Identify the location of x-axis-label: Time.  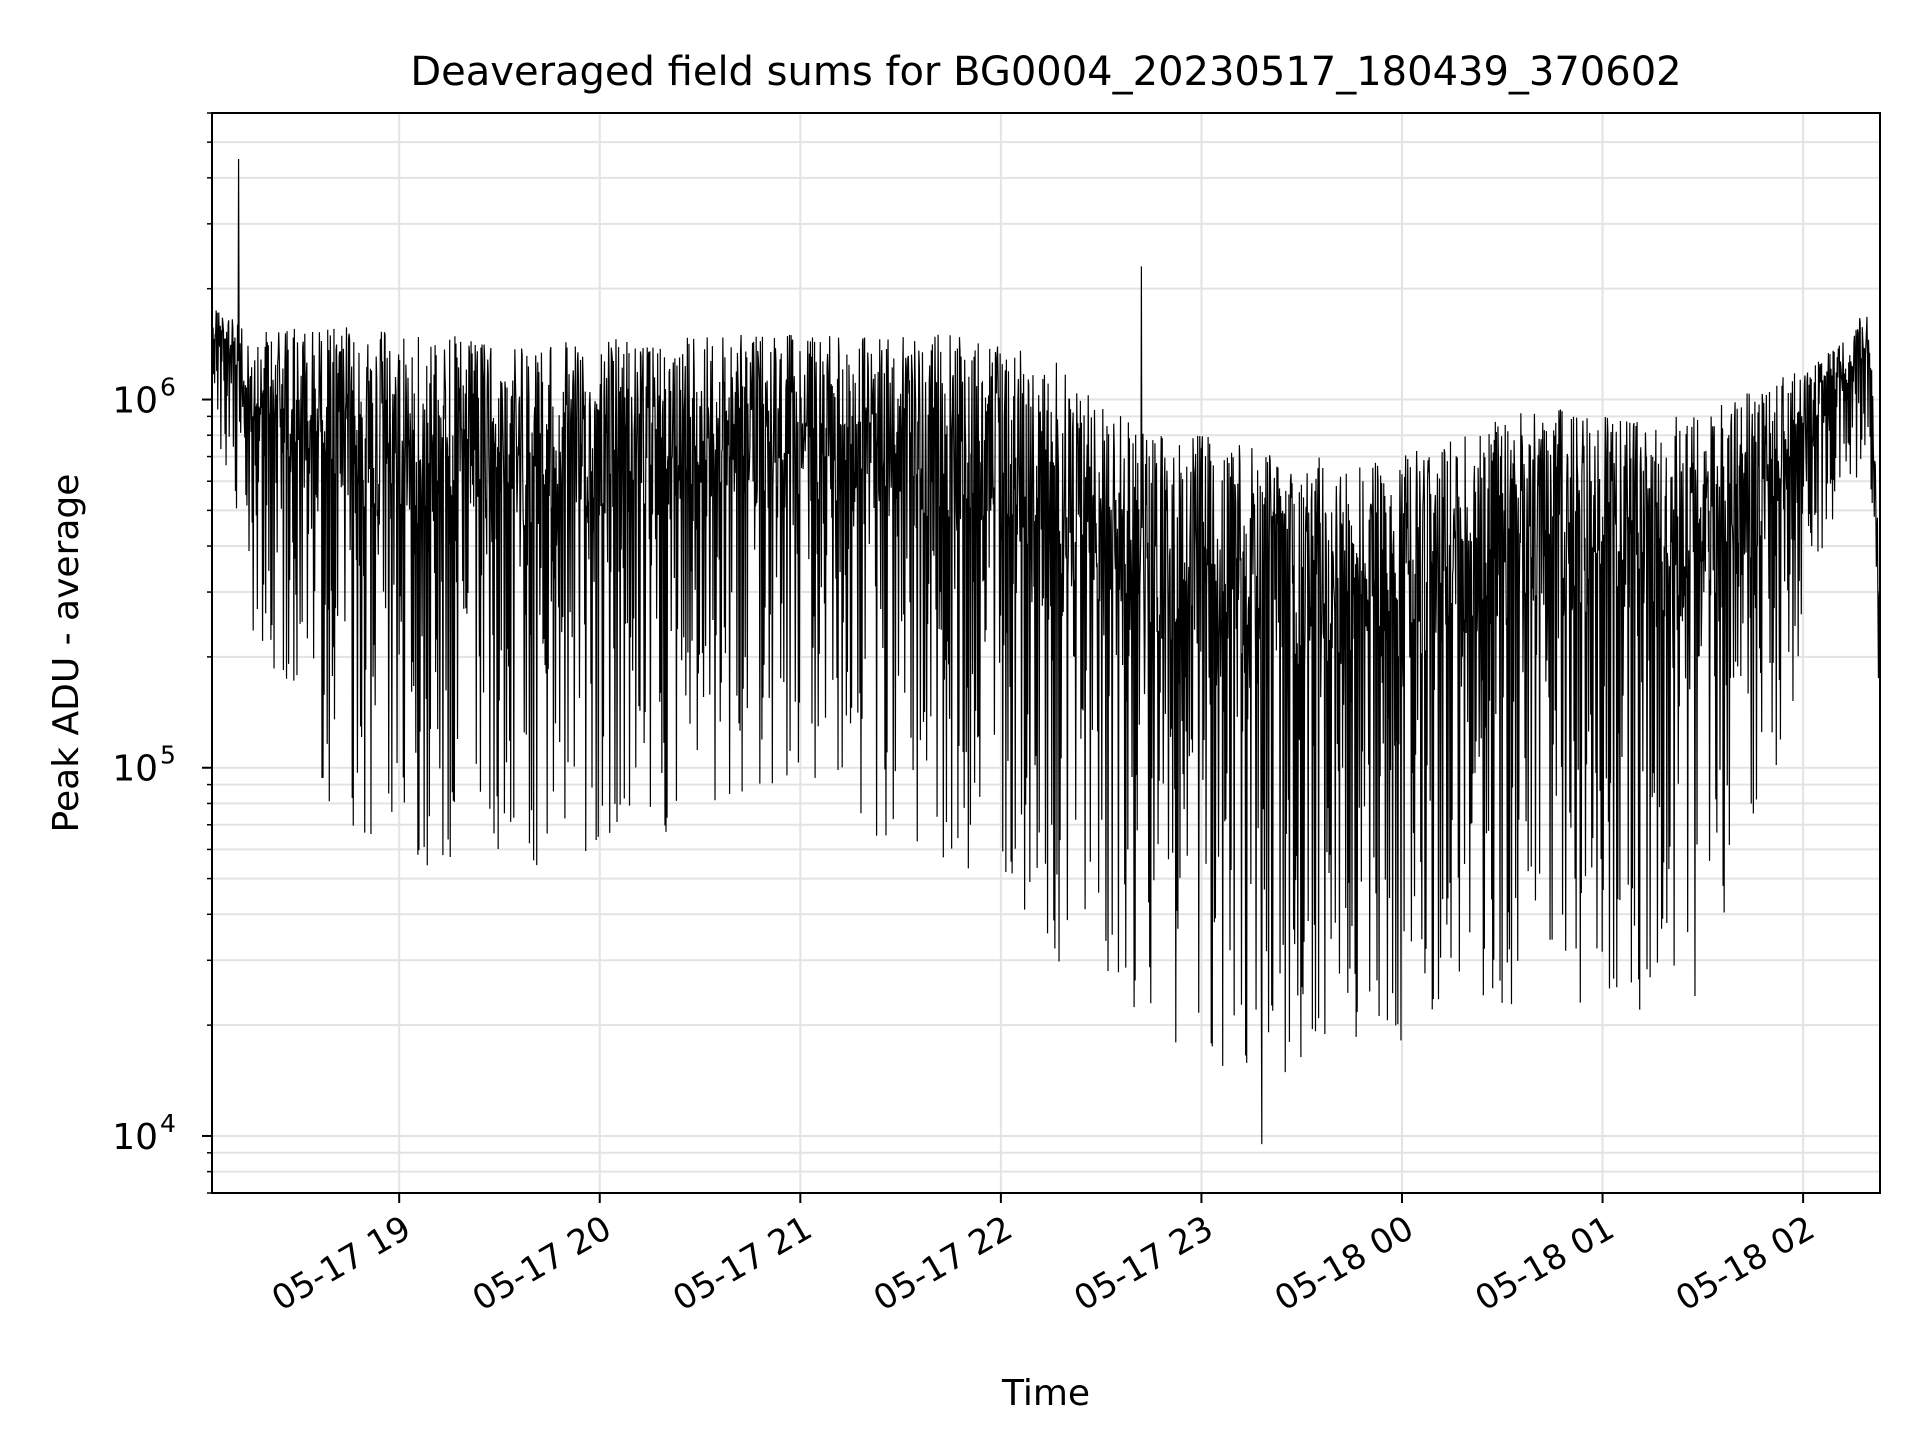
(1045, 1393).